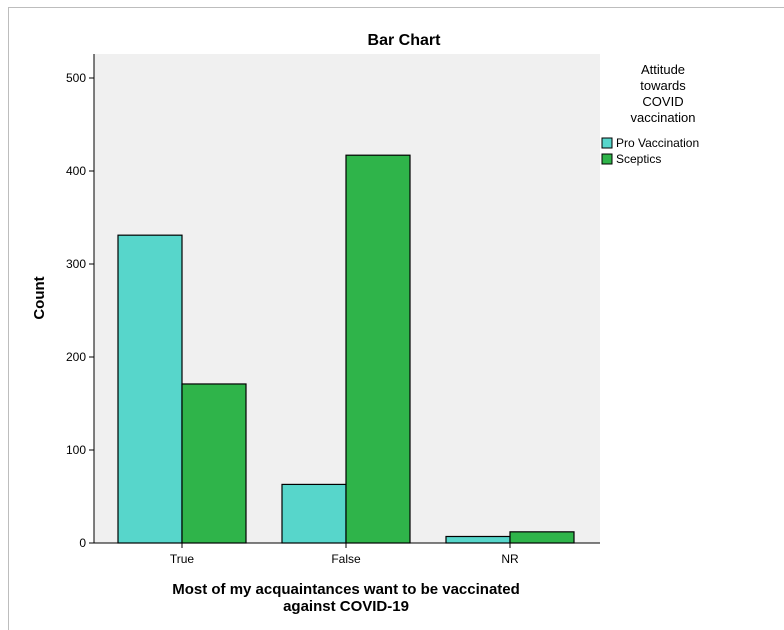 The height and width of the screenshot is (630, 784). What do you see at coordinates (182, 559) in the screenshot?
I see `x-tick-label-true: True` at bounding box center [182, 559].